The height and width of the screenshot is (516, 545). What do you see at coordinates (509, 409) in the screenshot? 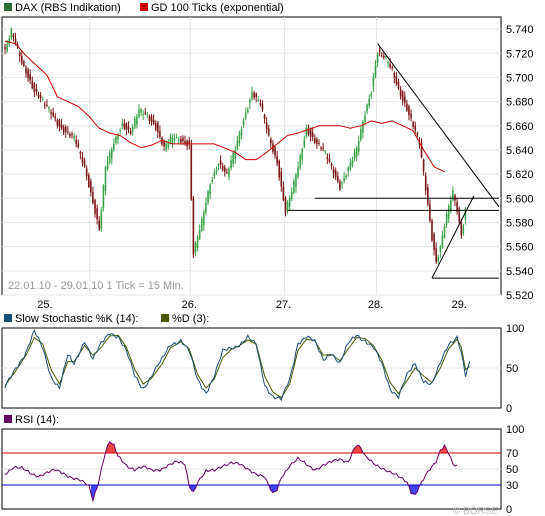
I see `stoch-y-tick-label: 0` at bounding box center [509, 409].